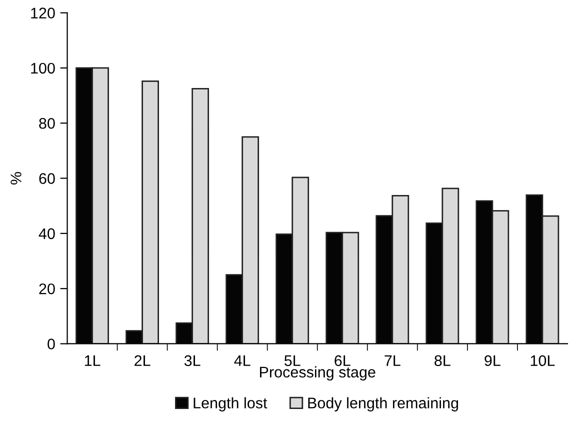  I want to click on y-tick-label: 20, so click(47, 288).